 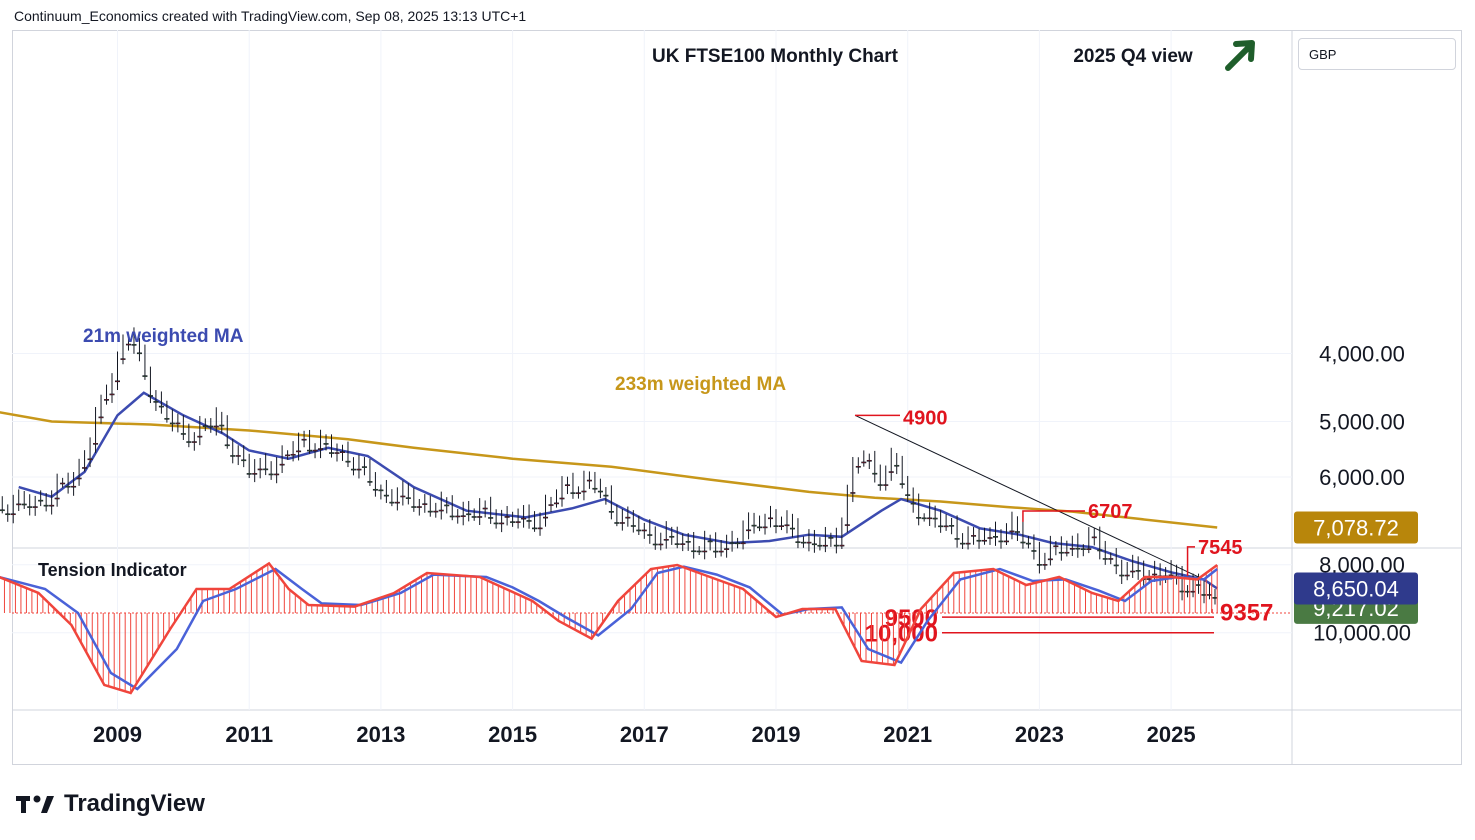 I want to click on tradingview-logo-icon, so click(x=35, y=804).